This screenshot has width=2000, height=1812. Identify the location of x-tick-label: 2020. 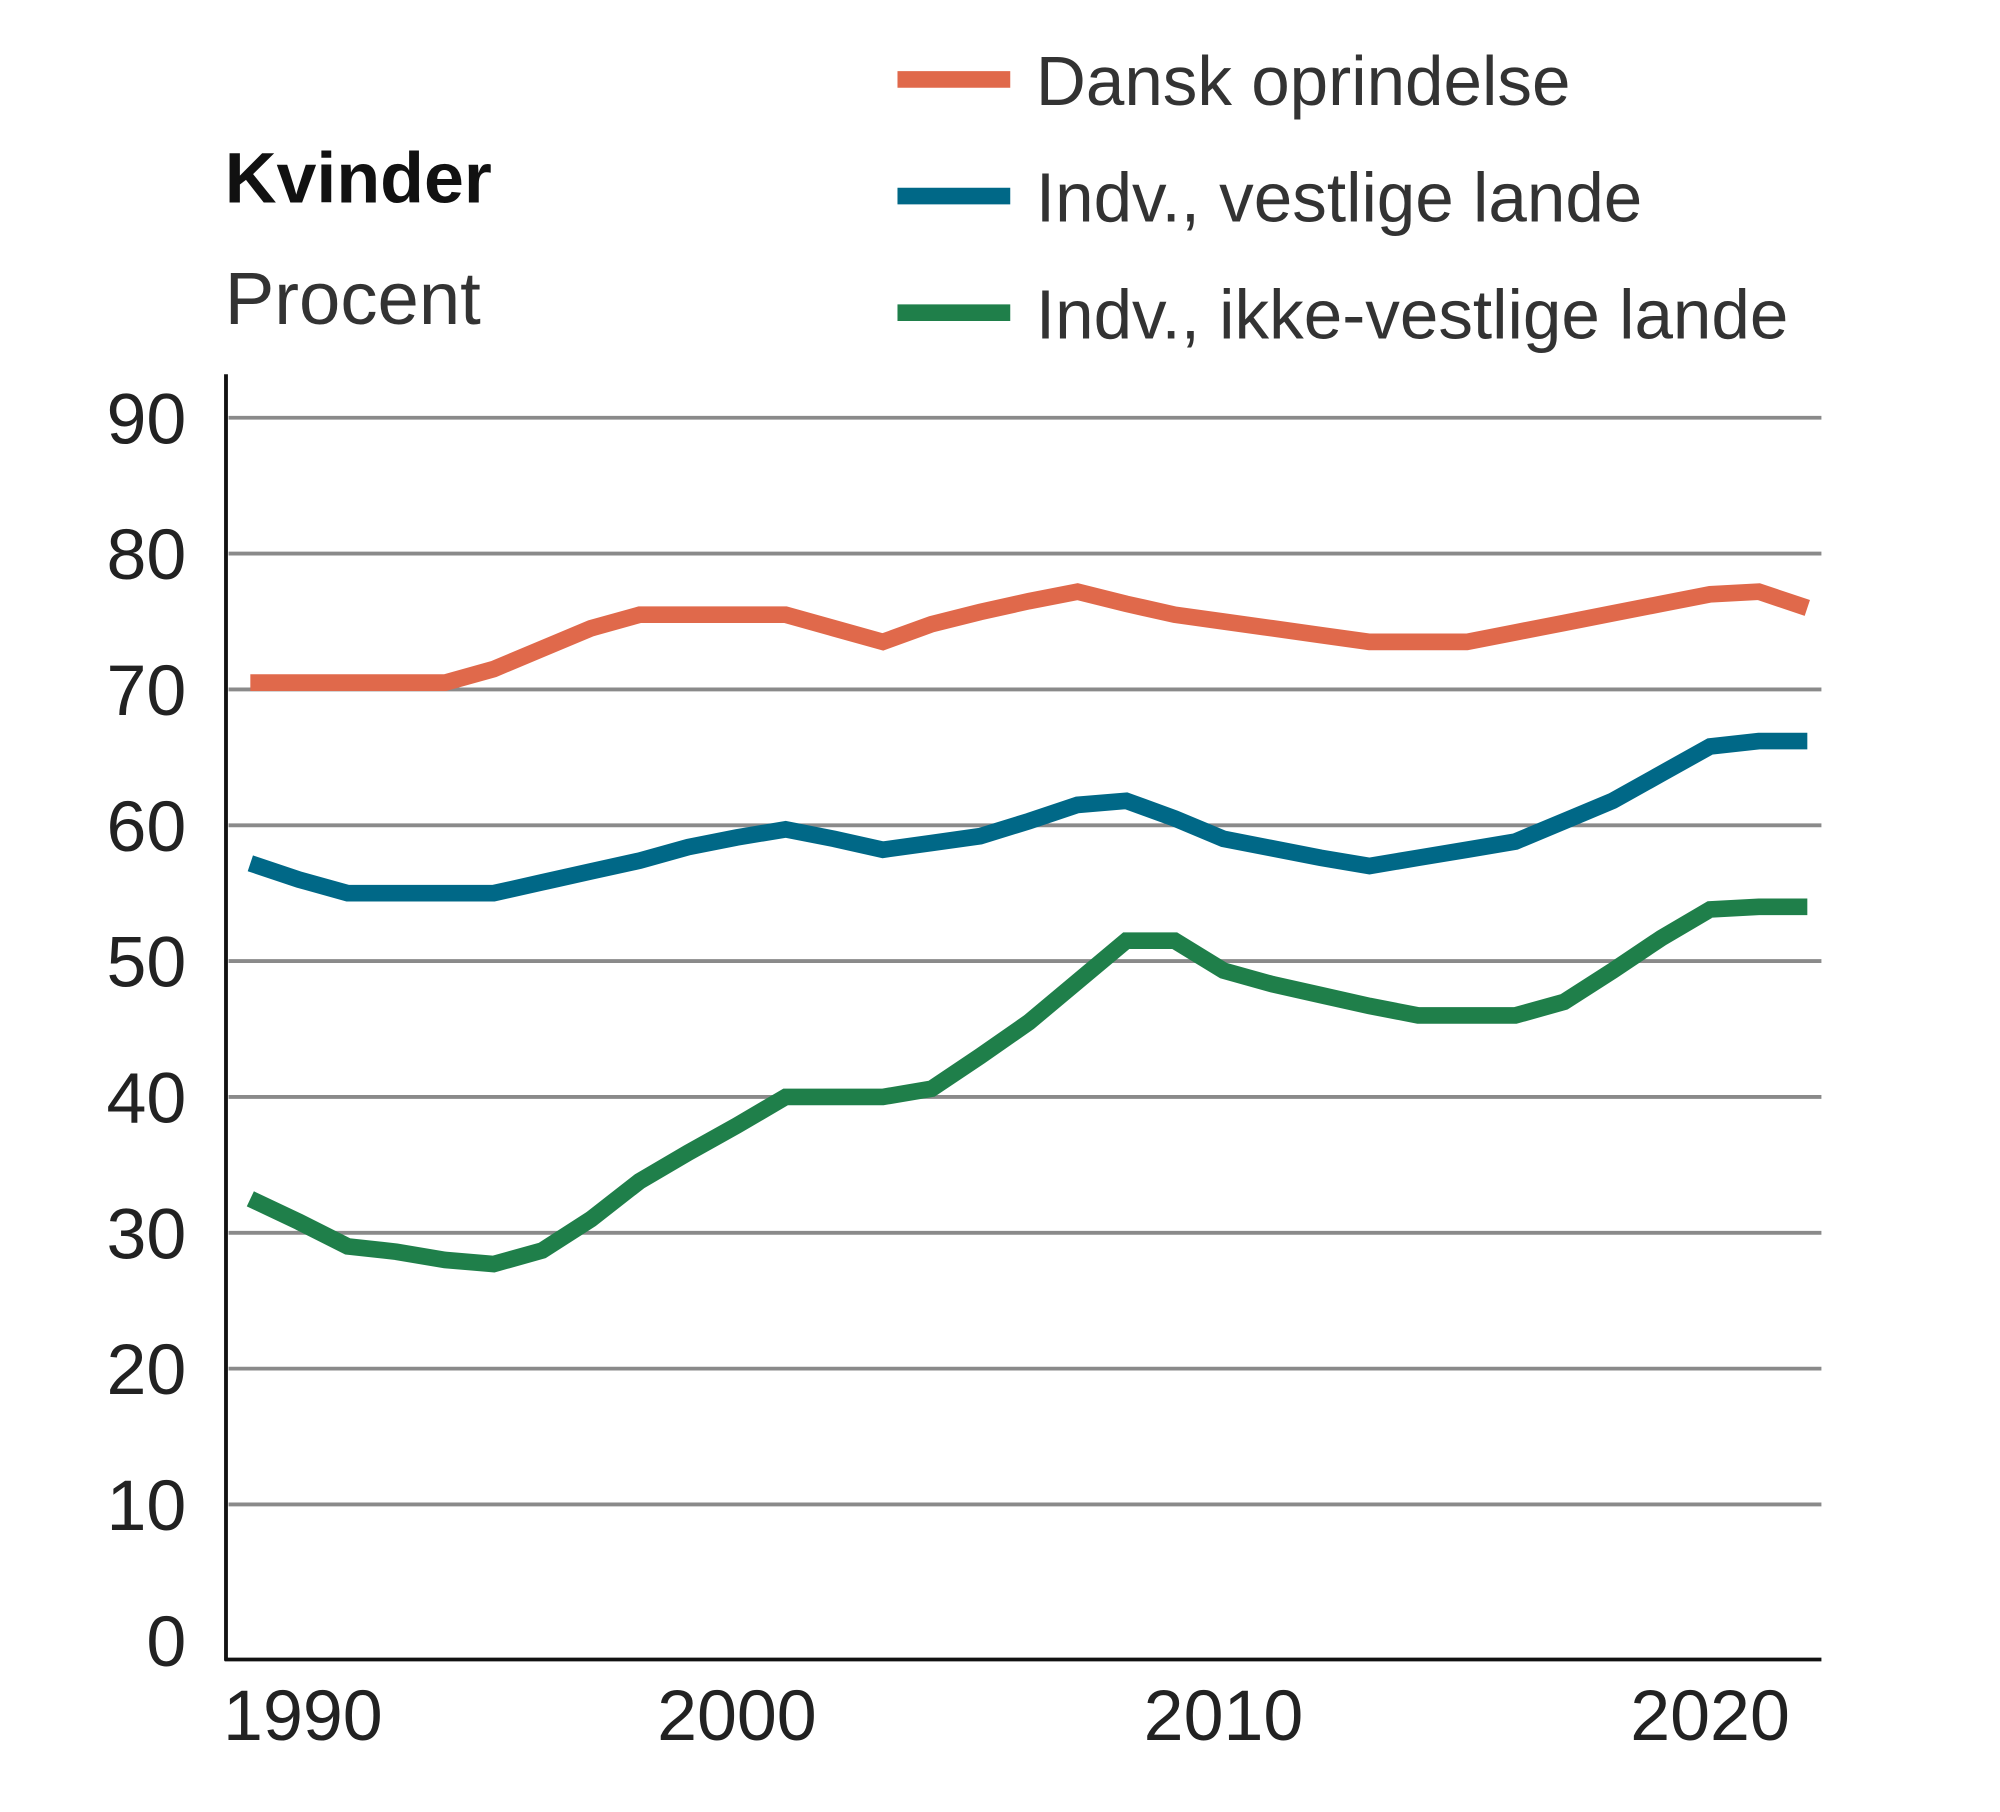
(1710, 1716).